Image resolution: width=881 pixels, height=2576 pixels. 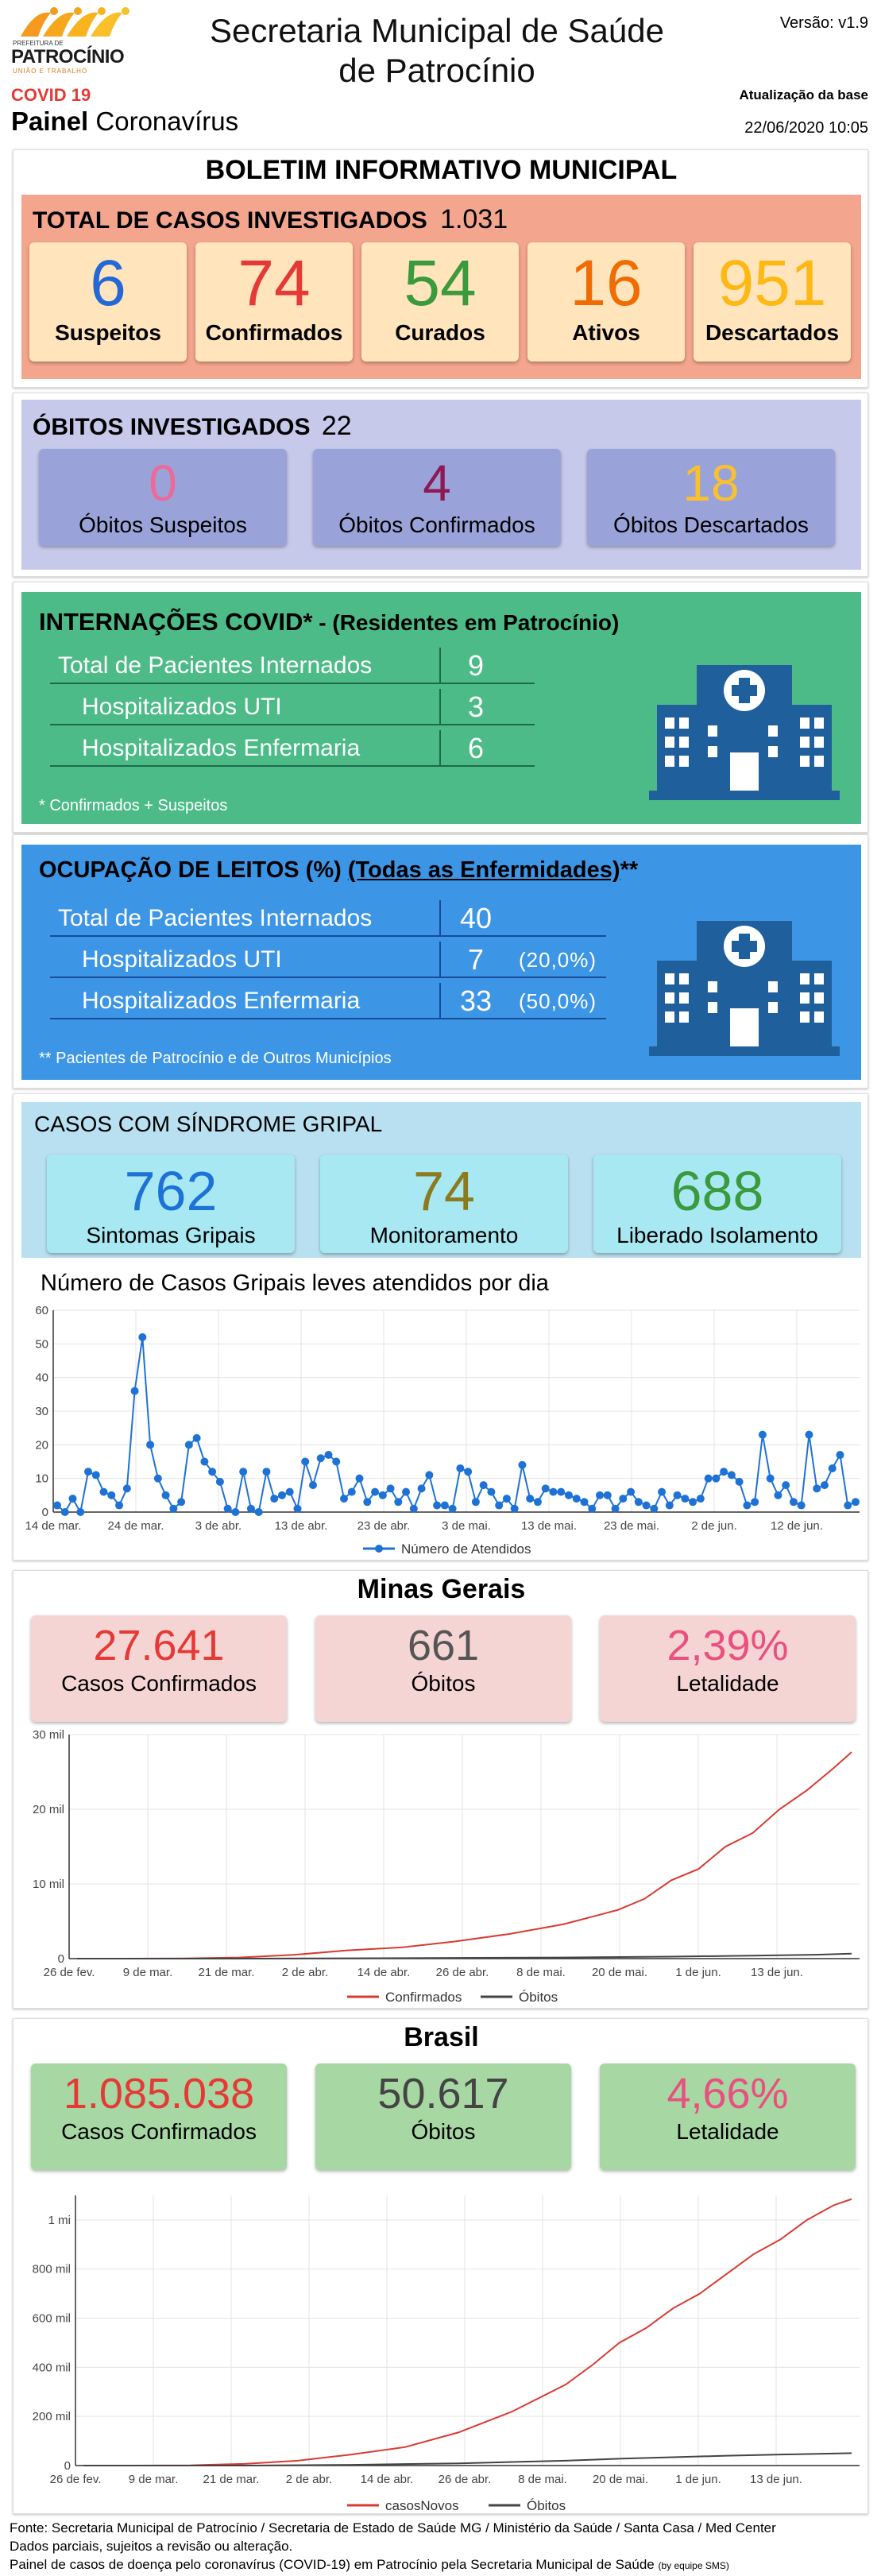 I want to click on x-tick-label: 24 de mar., so click(x=136, y=1526).